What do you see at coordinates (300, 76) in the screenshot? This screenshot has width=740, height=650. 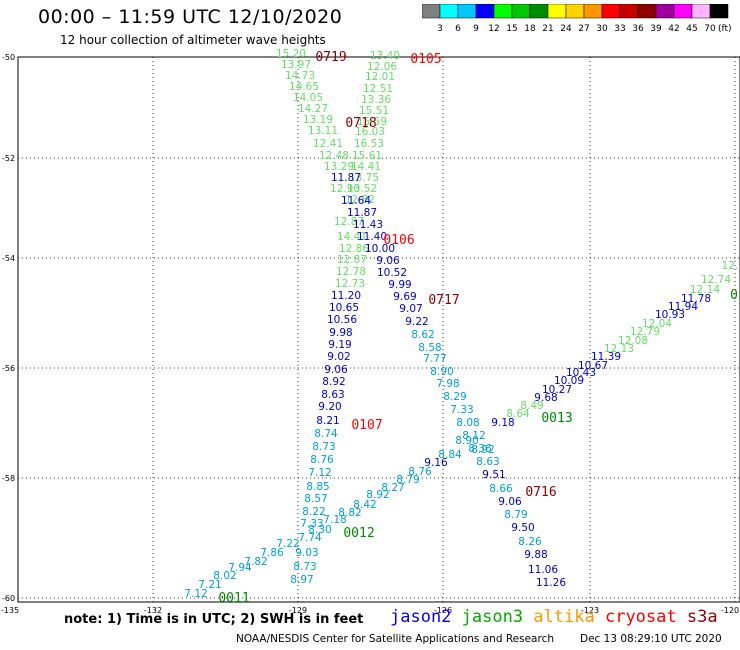 I see `swh-value-label: 14.73` at bounding box center [300, 76].